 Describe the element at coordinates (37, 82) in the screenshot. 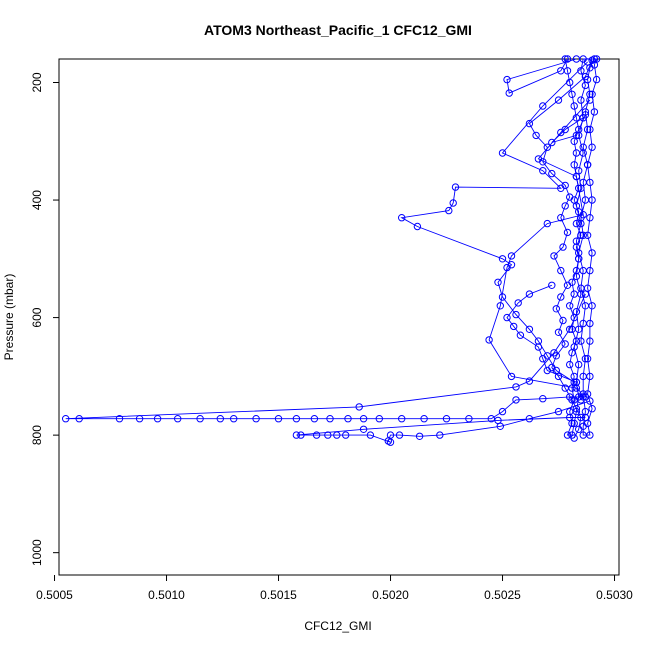

I see `y-tick-label: 200` at that location.